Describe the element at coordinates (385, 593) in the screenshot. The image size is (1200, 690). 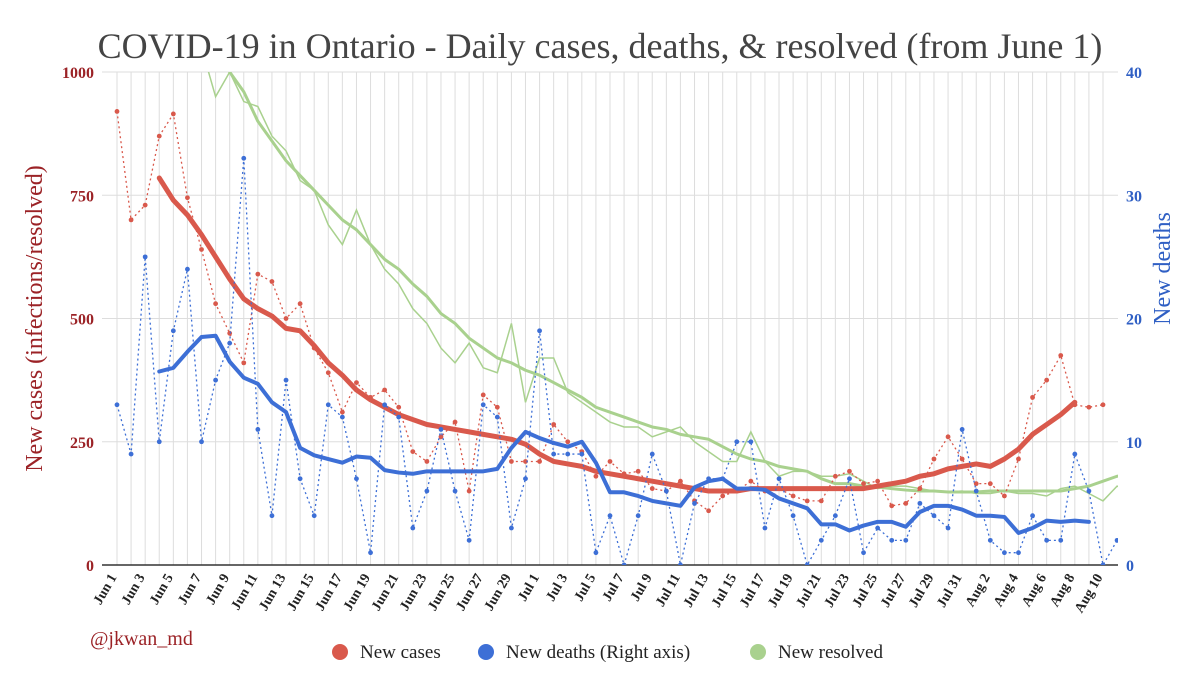
I see `x-tick-label: Jun 21` at that location.